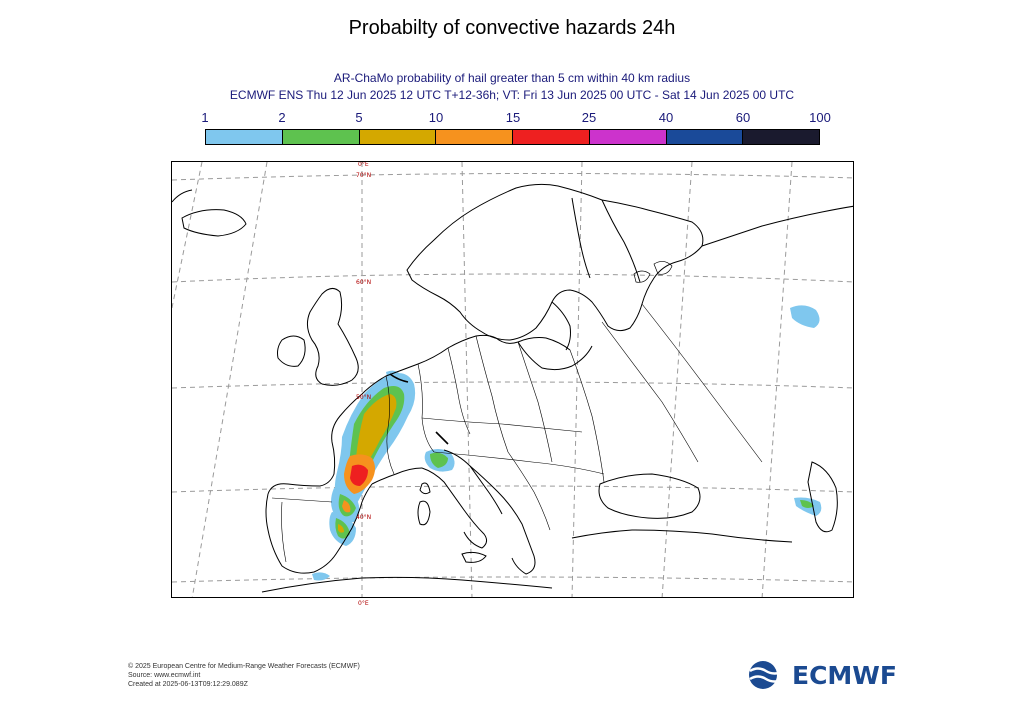 Image resolution: width=1024 pixels, height=720 pixels. I want to click on lat-label: 60°N, so click(364, 282).